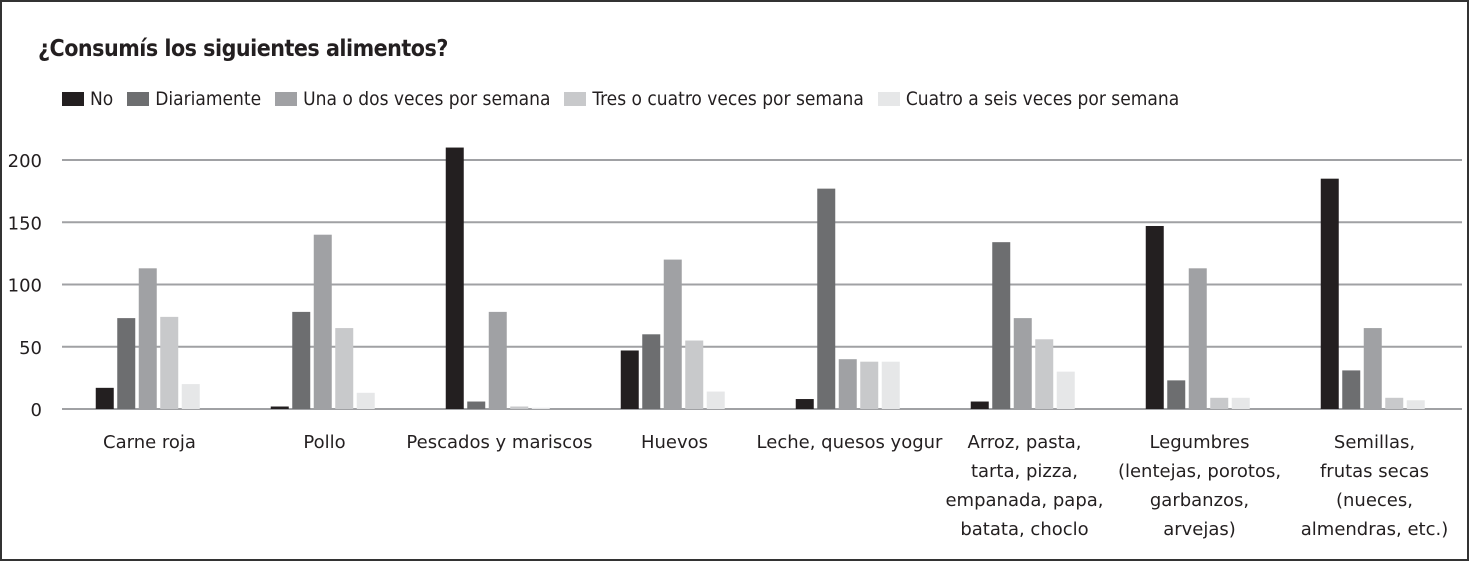 The image size is (1469, 561). I want to click on x-tick-label: Leche, quesos yogur, so click(850, 442).